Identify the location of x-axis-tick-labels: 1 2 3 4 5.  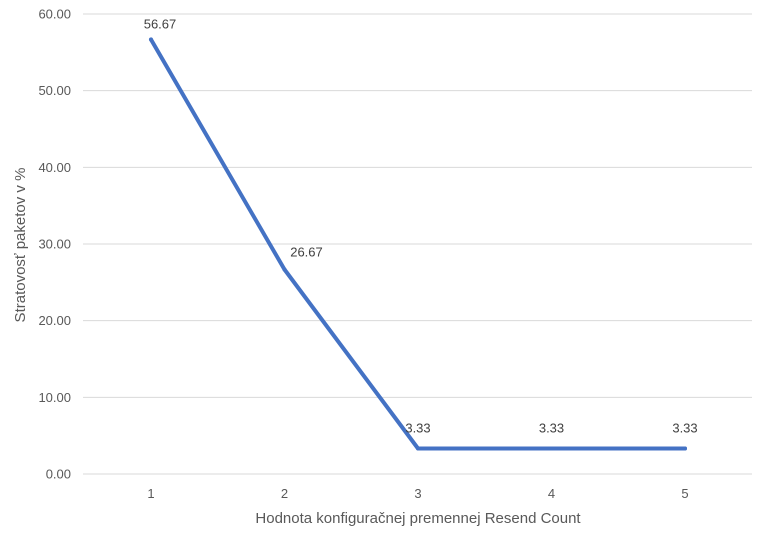
(417, 493).